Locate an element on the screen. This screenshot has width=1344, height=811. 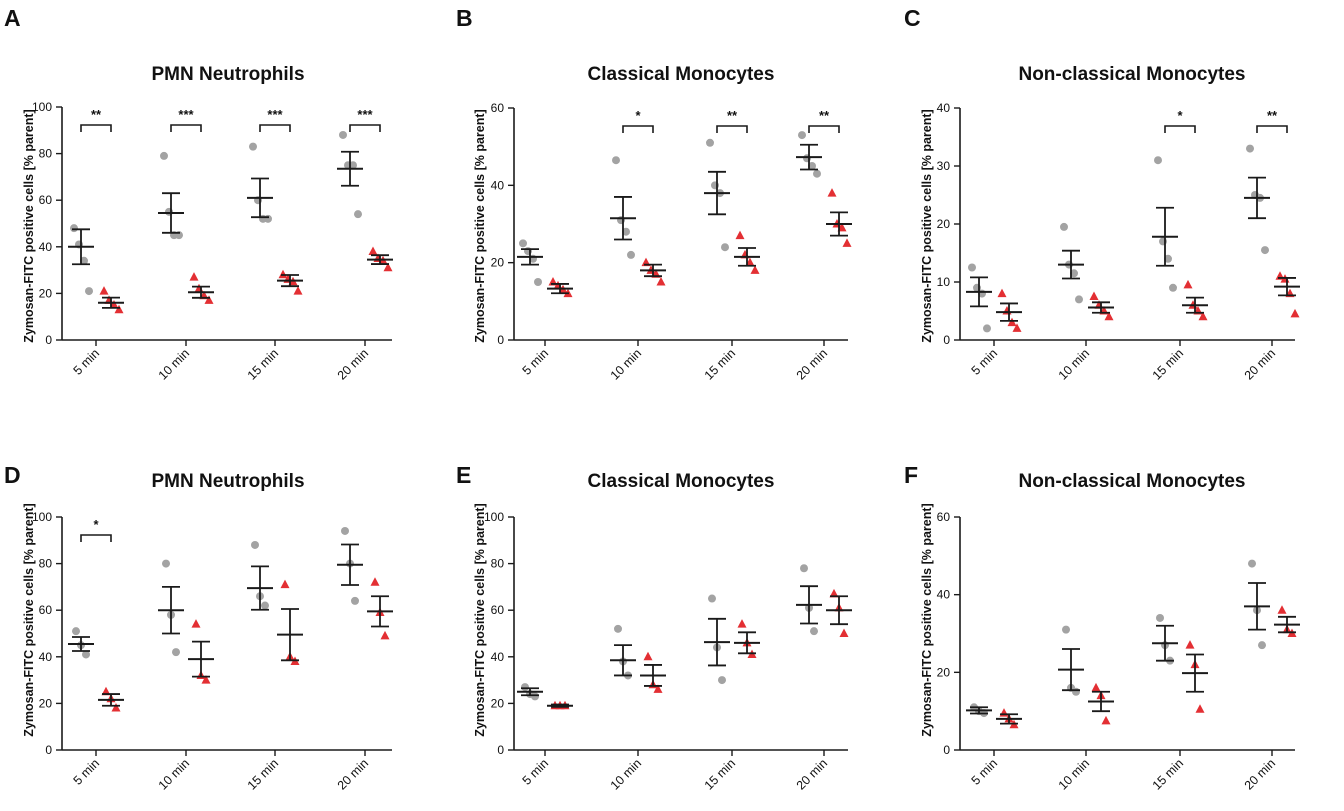
significance-label: *** is located at coordinates (275, 114).